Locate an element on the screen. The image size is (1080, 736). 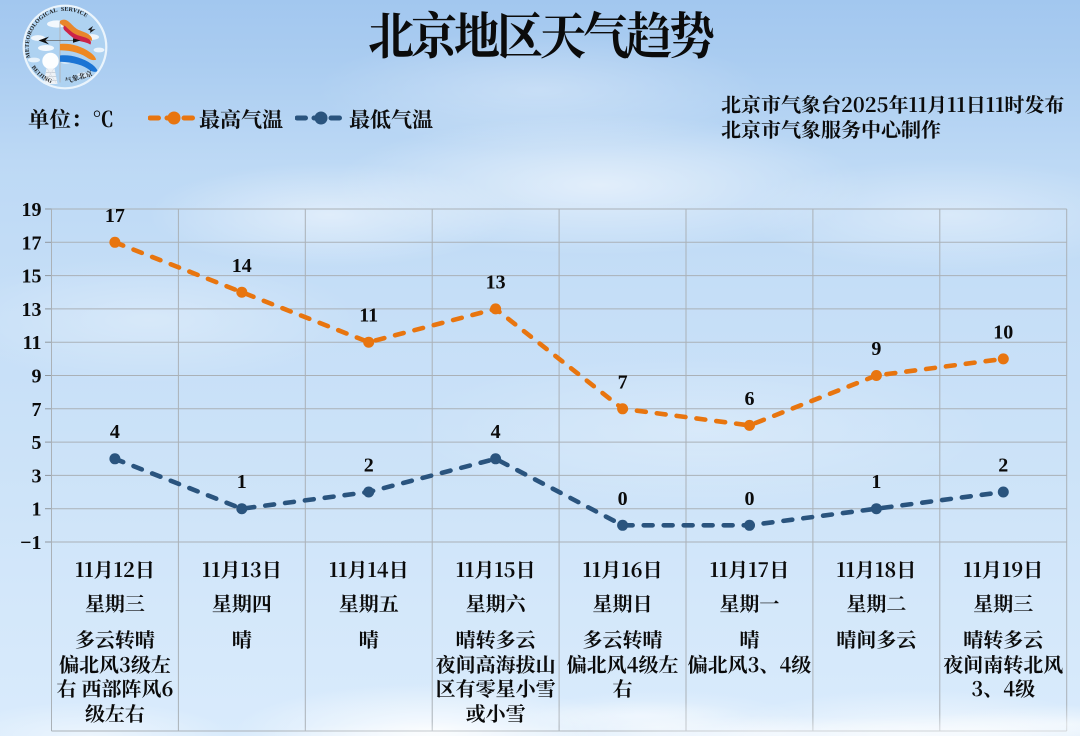
svg-text: 19 is located at coordinates (32, 210).